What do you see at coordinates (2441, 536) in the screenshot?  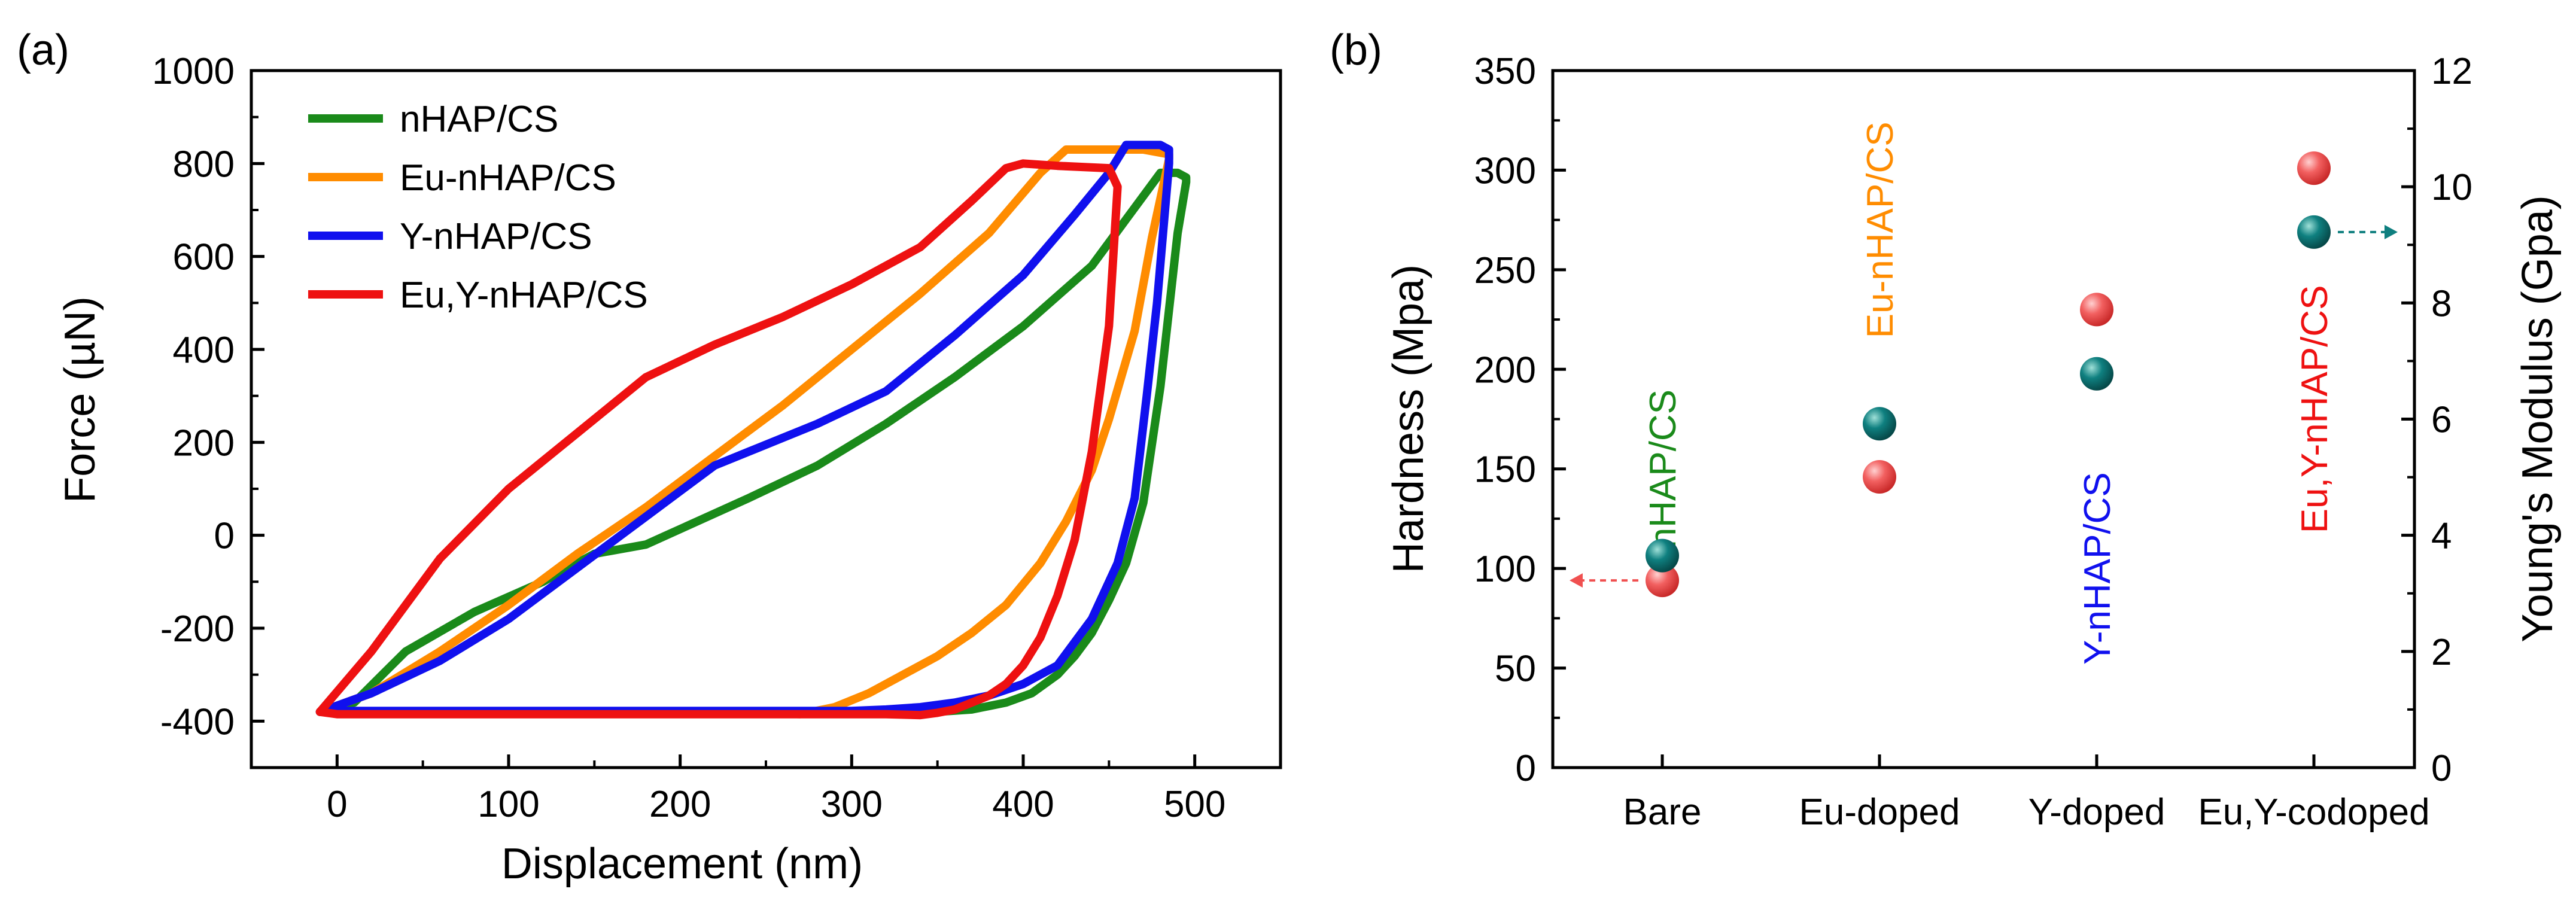 I see `right-tick-label-2: 4` at bounding box center [2441, 536].